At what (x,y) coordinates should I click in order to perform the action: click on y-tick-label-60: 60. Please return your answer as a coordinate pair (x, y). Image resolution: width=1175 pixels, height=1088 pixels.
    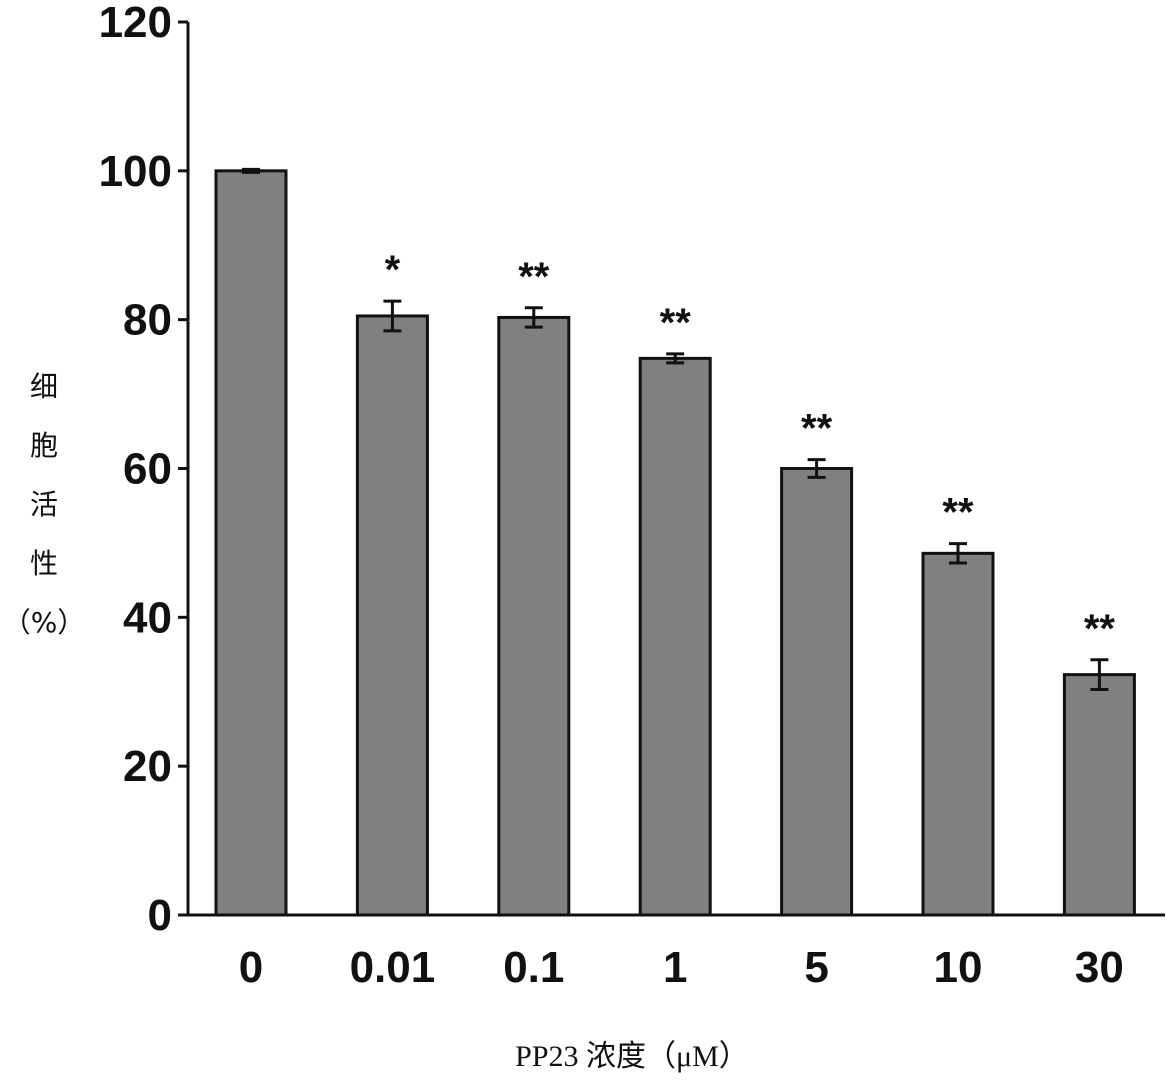
    Looking at the image, I should click on (147, 469).